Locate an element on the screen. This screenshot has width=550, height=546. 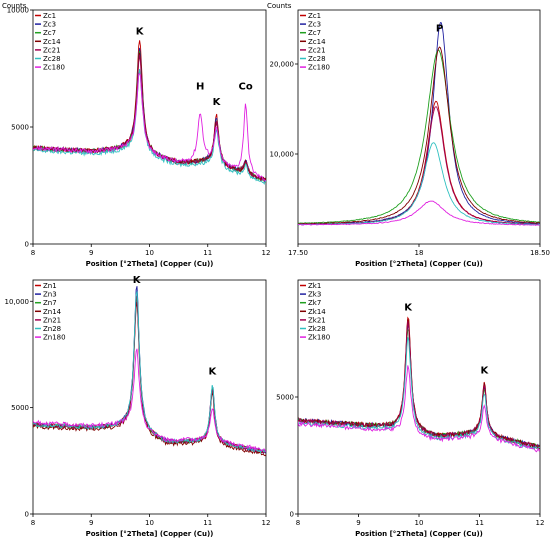
x-tick-label: 18.50 is located at coordinates (540, 253).